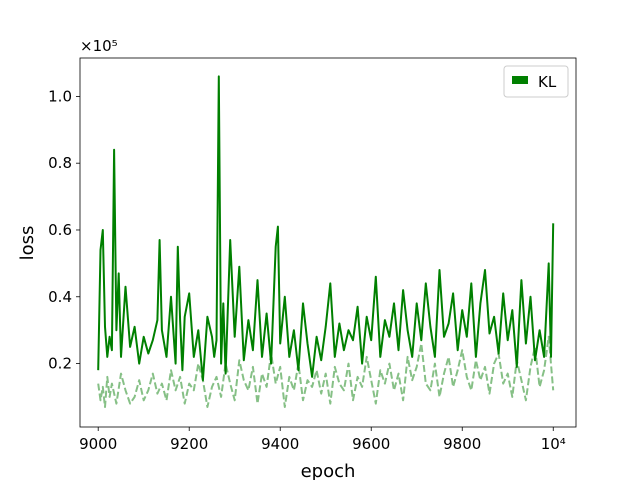  I want to click on legend-swatch-kl, so click(520, 80).